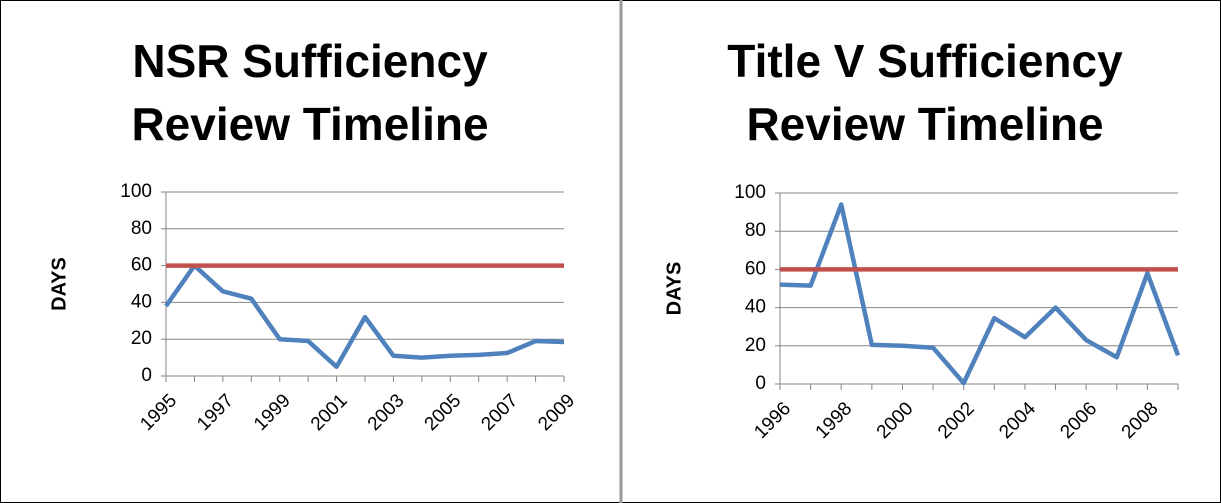 This screenshot has height=503, width=1221. Describe the element at coordinates (329, 412) in the screenshot. I see `x-tick-label: 2001` at that location.